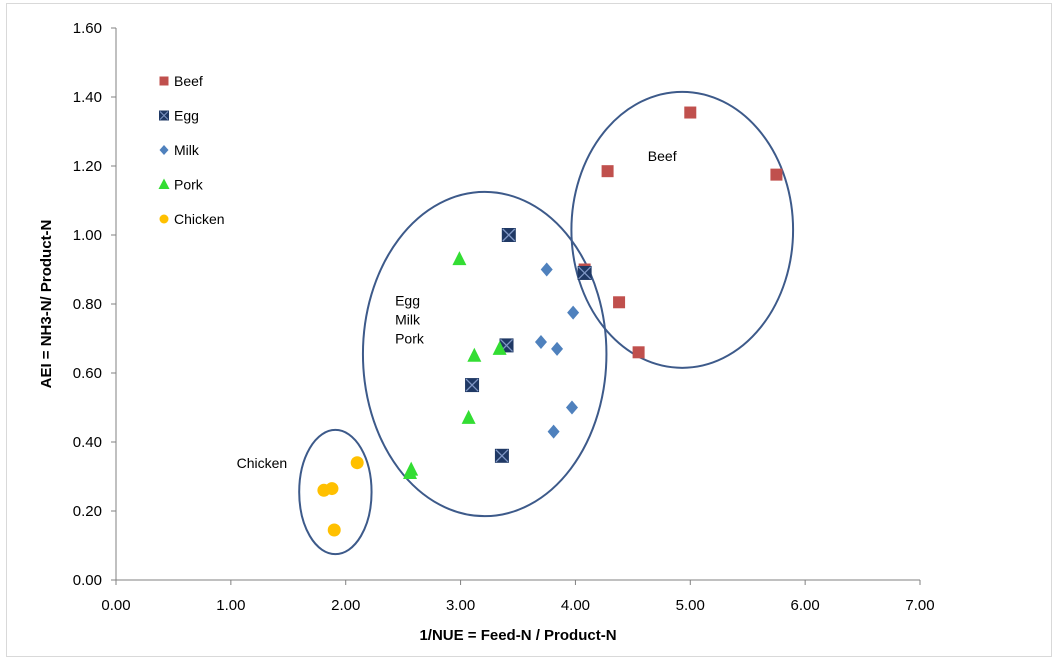 The height and width of the screenshot is (661, 1056). What do you see at coordinates (87, 28) in the screenshot?
I see `y-tick-label: 1.60` at bounding box center [87, 28].